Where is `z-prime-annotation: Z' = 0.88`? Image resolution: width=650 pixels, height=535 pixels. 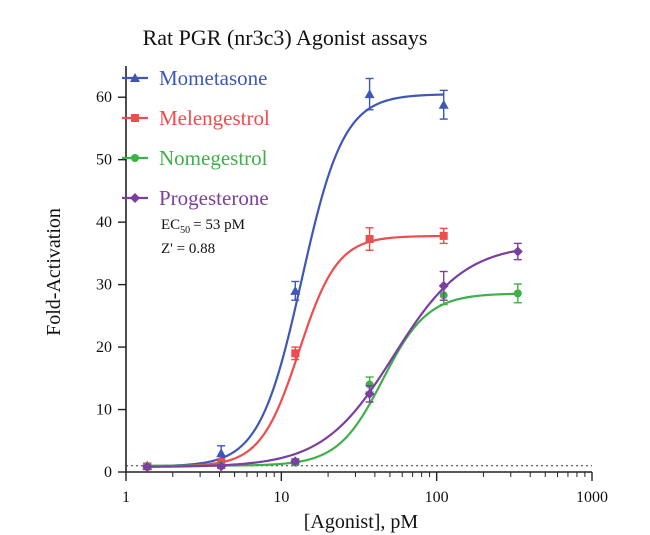
z-prime-annotation: Z' = 0.88 is located at coordinates (188, 249).